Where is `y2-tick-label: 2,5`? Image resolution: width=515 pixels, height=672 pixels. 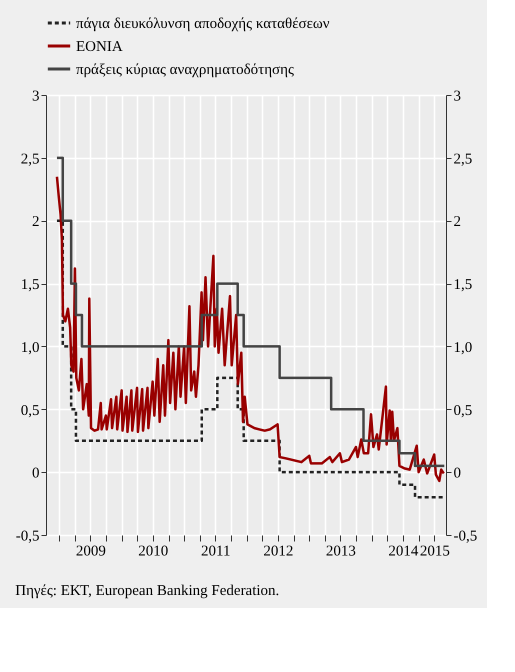 y2-tick-label: 2,5 is located at coordinates (463, 159).